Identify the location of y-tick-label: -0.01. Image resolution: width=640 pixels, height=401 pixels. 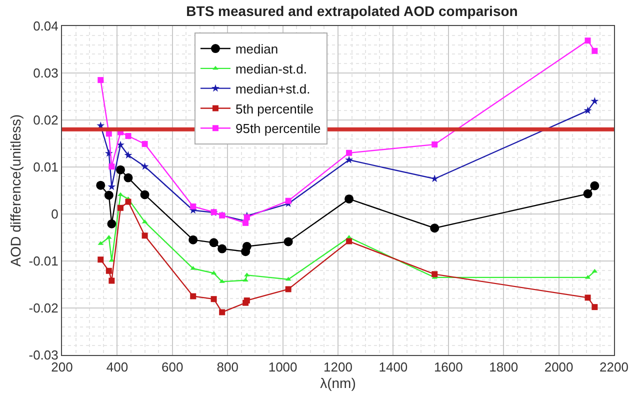
(43, 261).